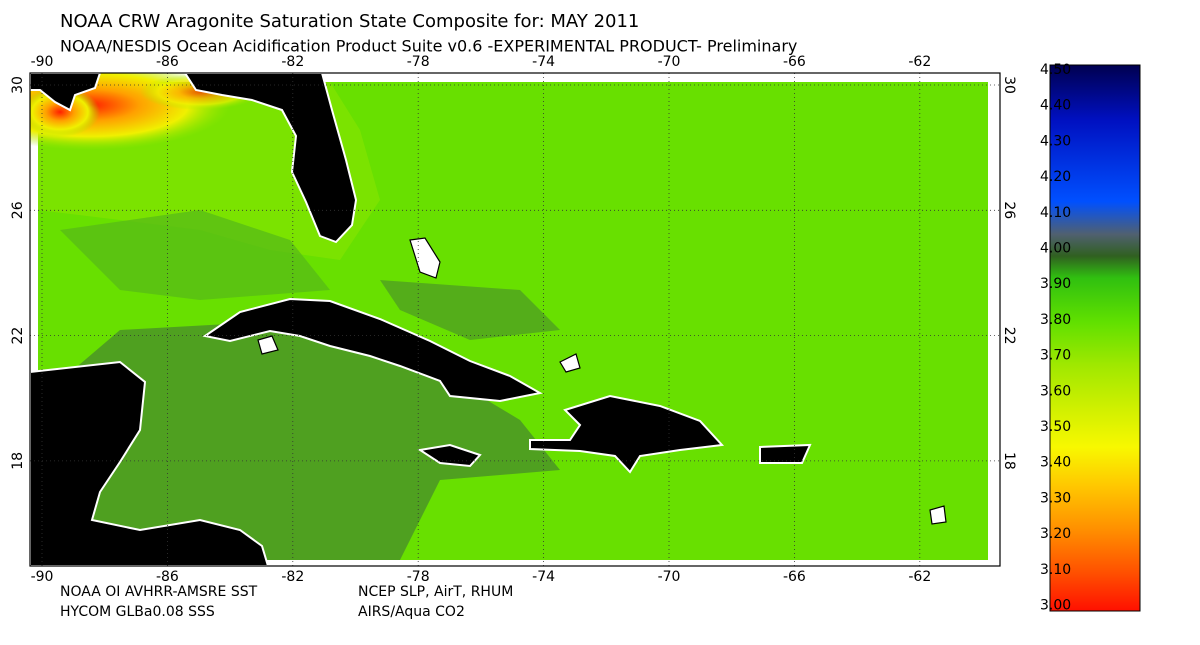  Describe the element at coordinates (159, 592) in the screenshot. I see `credit: NOAA OI AVHRR-AMSRE SST` at that location.